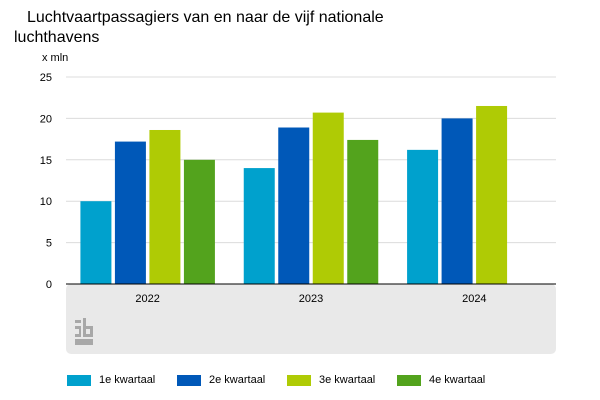 The image size is (600, 400). Describe the element at coordinates (127, 380) in the screenshot. I see `legend-label: 1e kwartaal` at that location.